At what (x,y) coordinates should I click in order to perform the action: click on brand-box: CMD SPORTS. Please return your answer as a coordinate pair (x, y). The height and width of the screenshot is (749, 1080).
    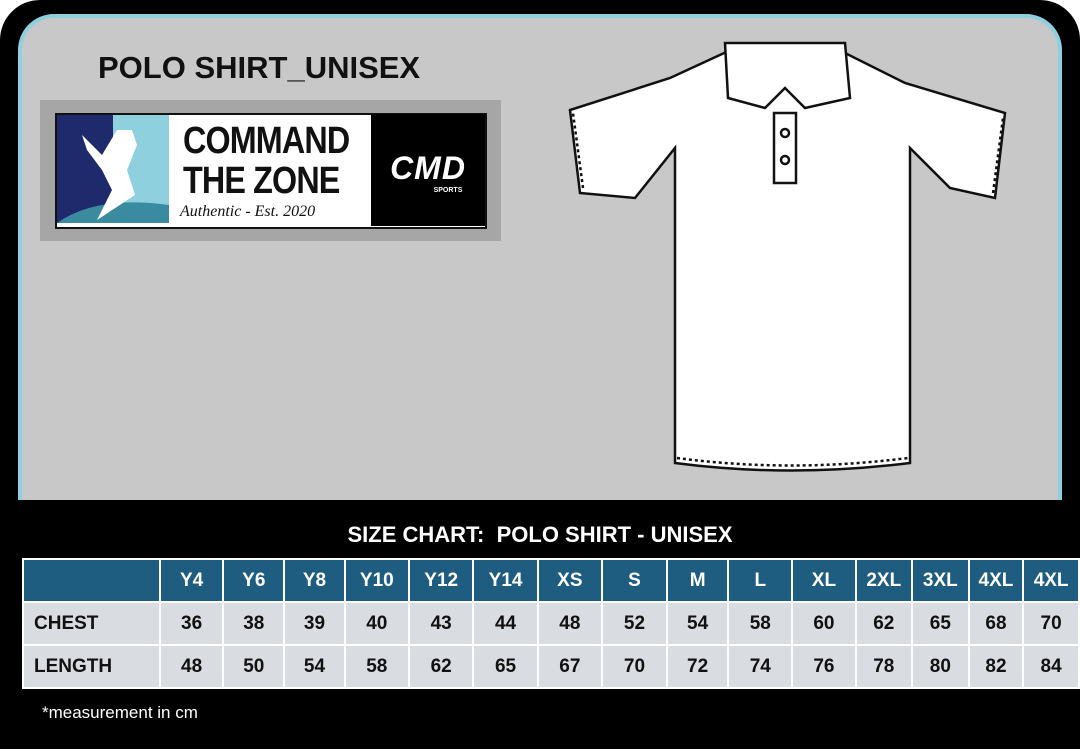
    Looking at the image, I should click on (428, 170).